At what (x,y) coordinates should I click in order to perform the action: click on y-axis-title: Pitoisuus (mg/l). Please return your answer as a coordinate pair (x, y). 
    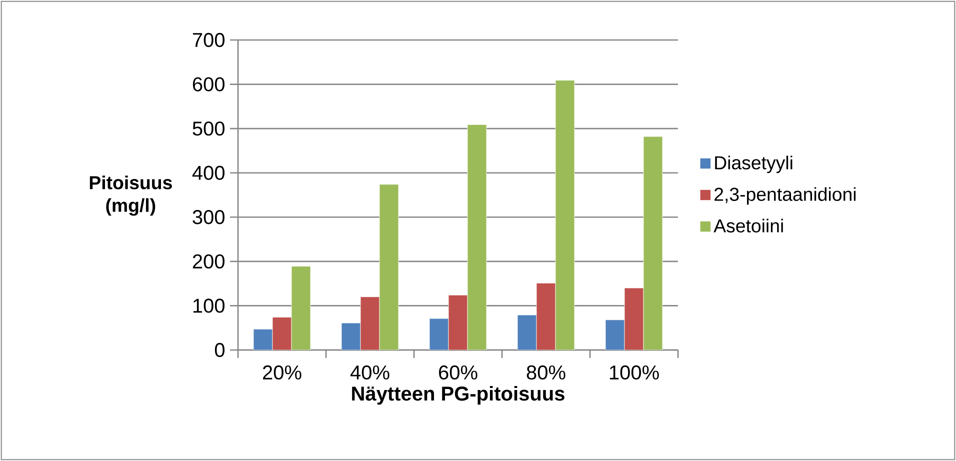
    Looking at the image, I should click on (131, 196).